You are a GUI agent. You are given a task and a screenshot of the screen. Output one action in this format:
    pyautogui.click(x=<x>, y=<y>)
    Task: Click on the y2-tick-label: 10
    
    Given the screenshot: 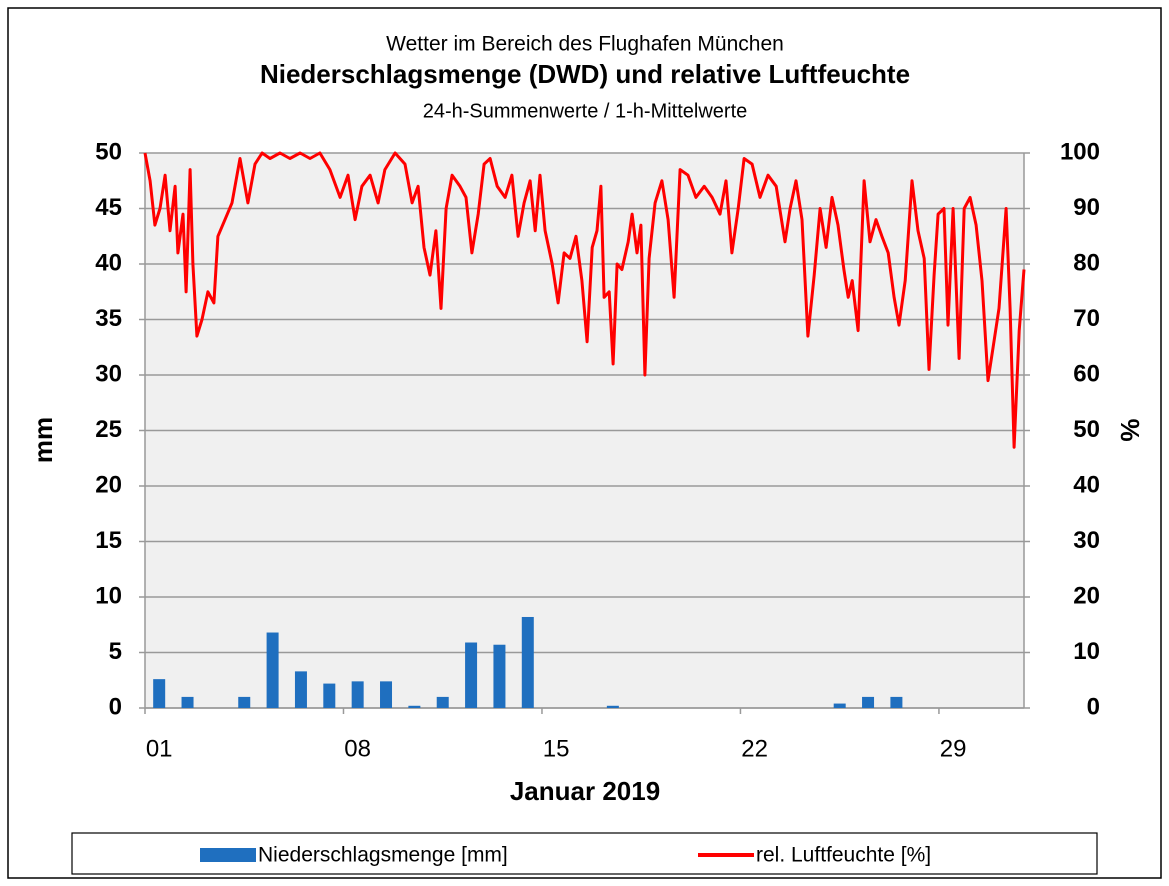 What is the action you would take?
    pyautogui.click(x=1086, y=651)
    